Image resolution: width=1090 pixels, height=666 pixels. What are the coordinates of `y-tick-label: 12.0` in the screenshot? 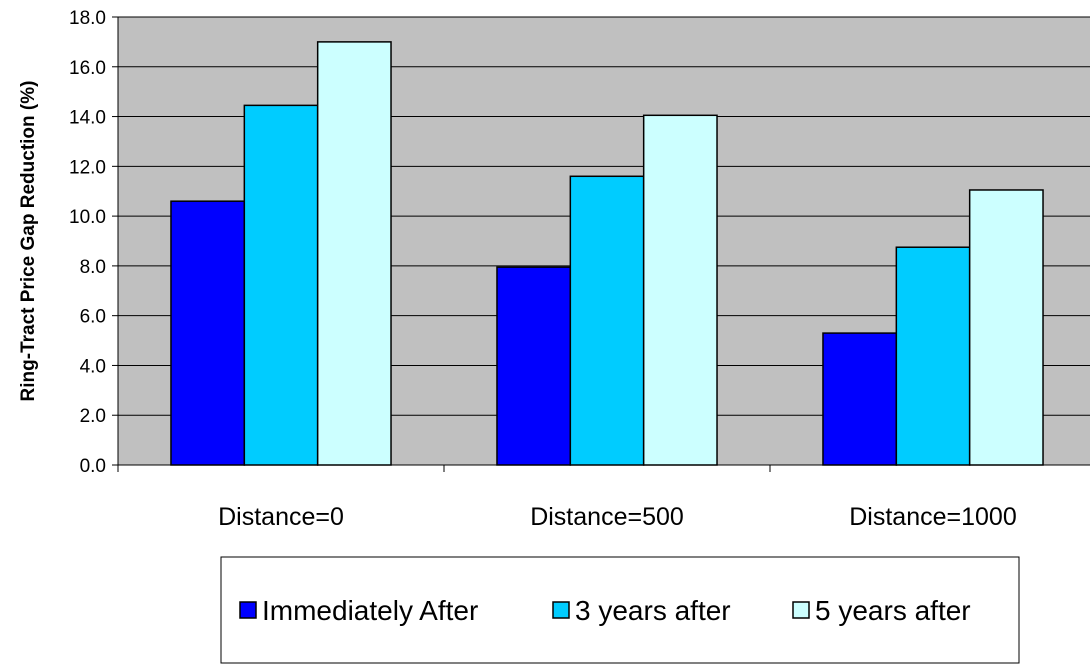 It's located at (87, 167).